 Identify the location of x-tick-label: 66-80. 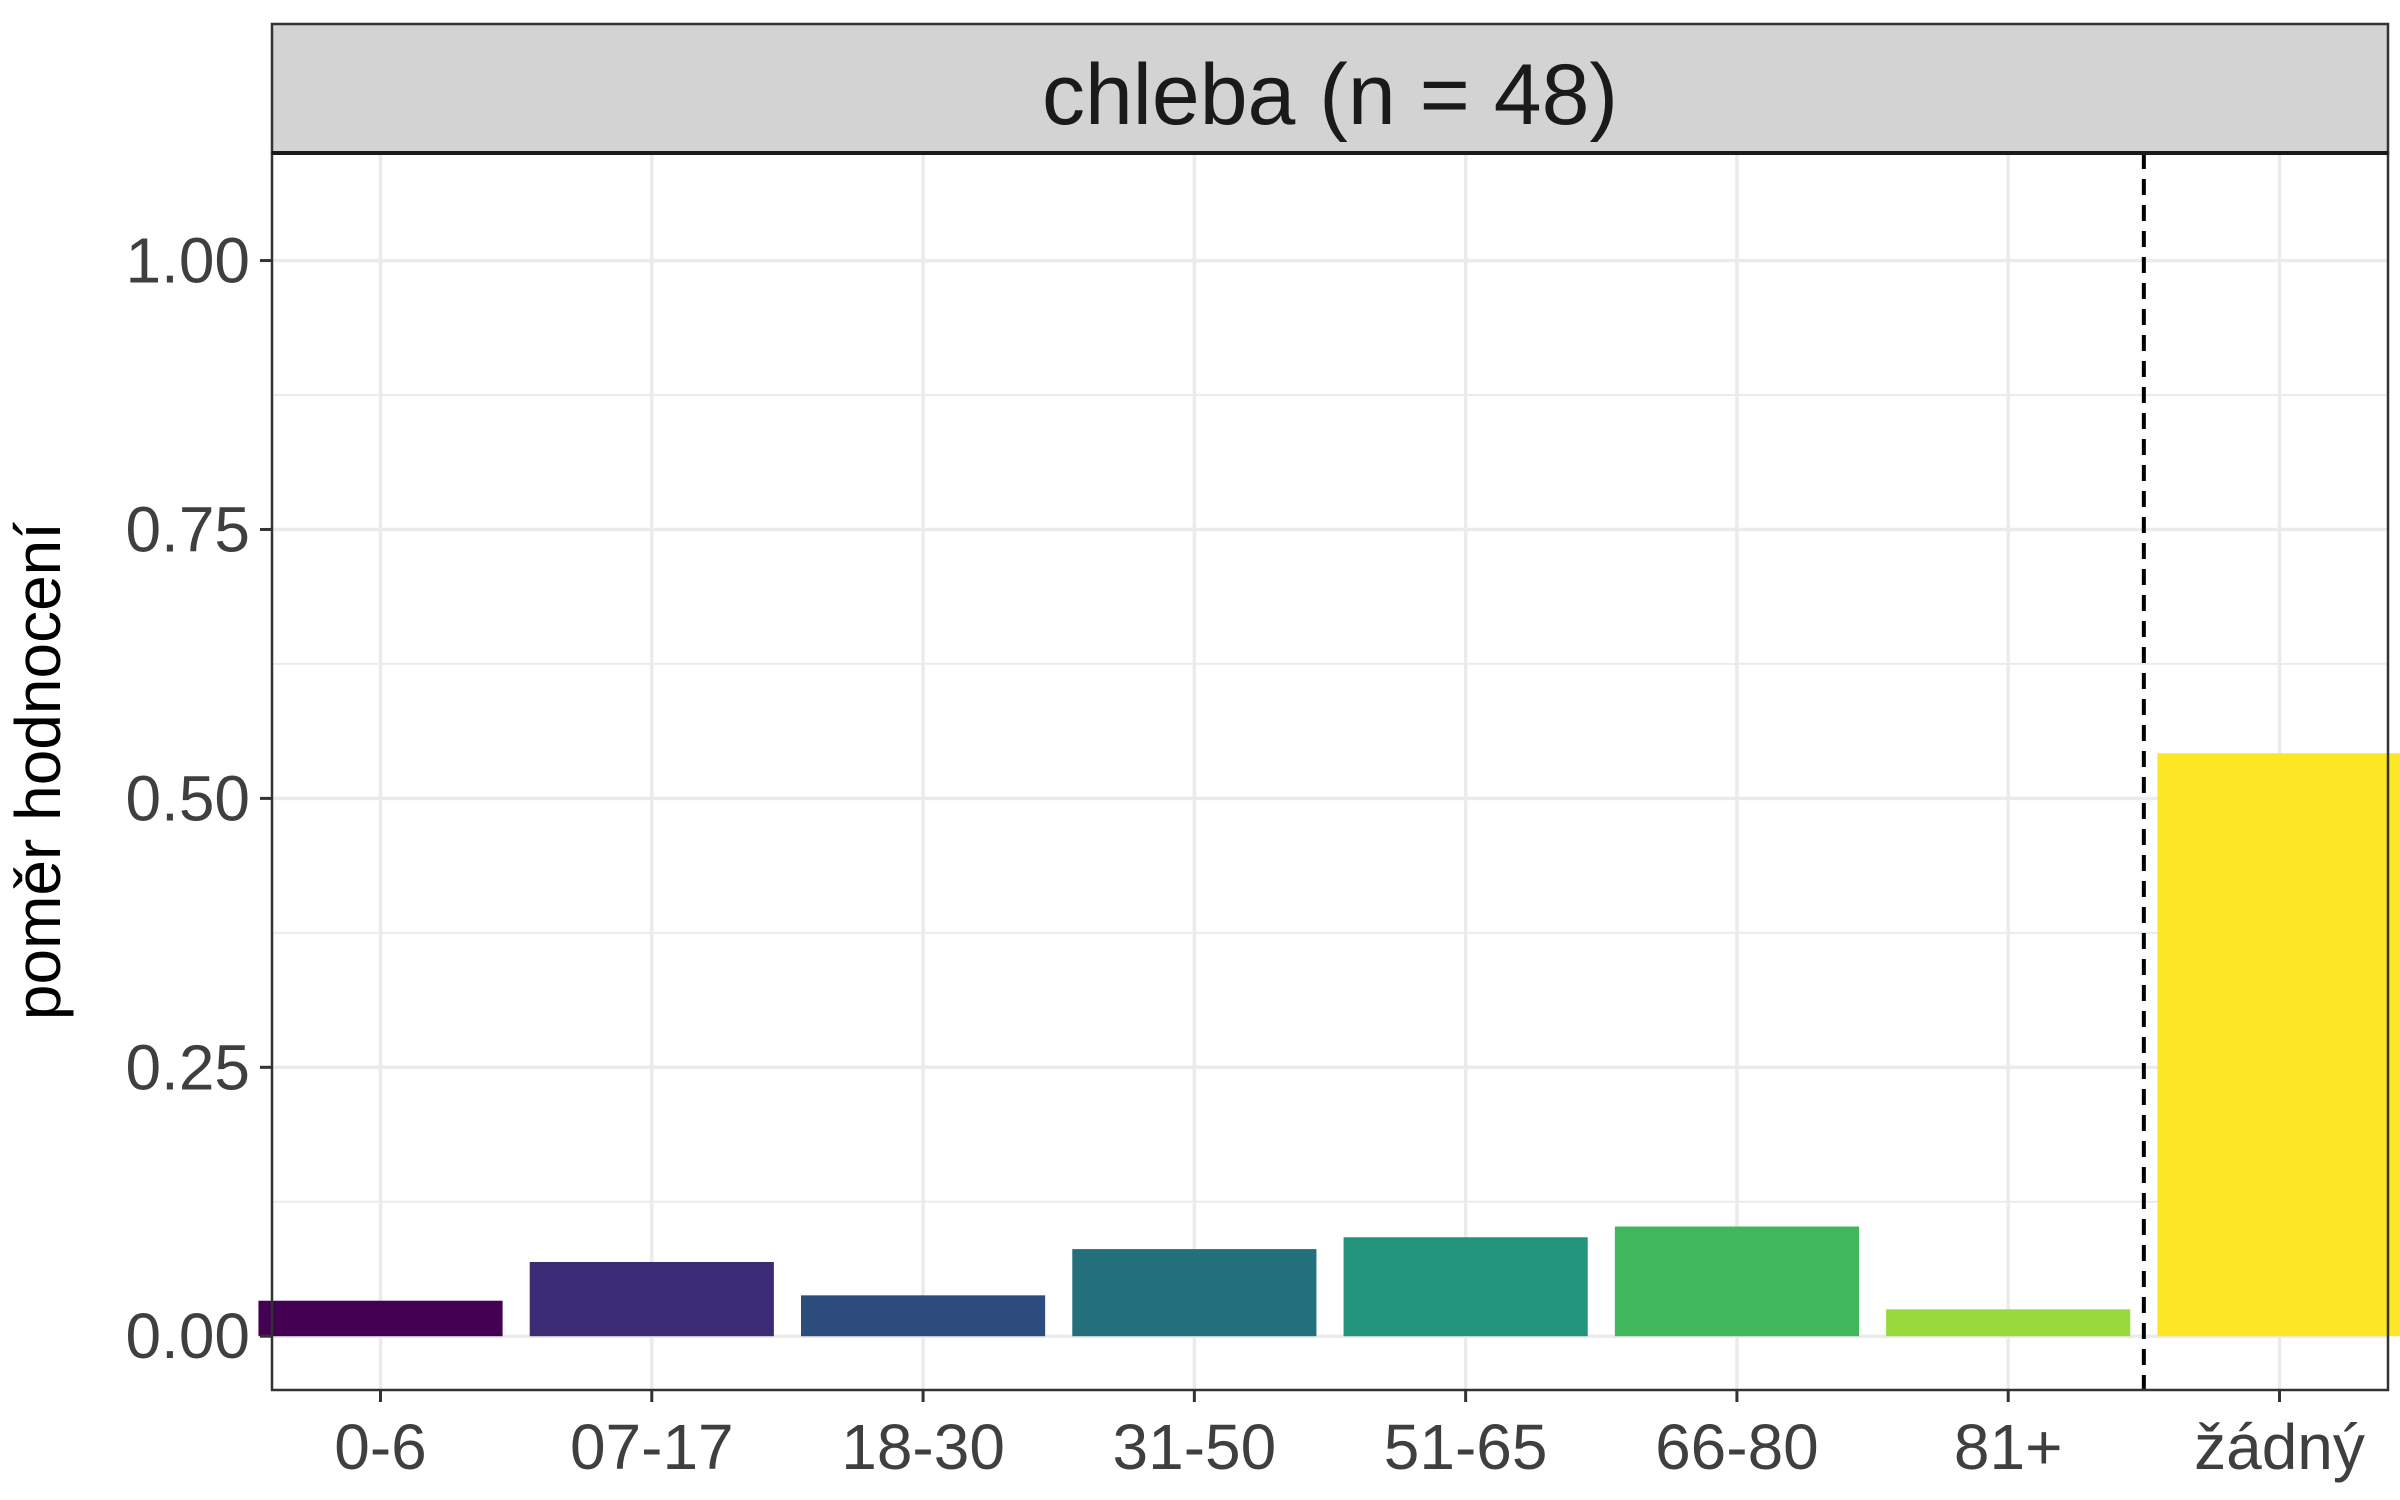
(1737, 1447).